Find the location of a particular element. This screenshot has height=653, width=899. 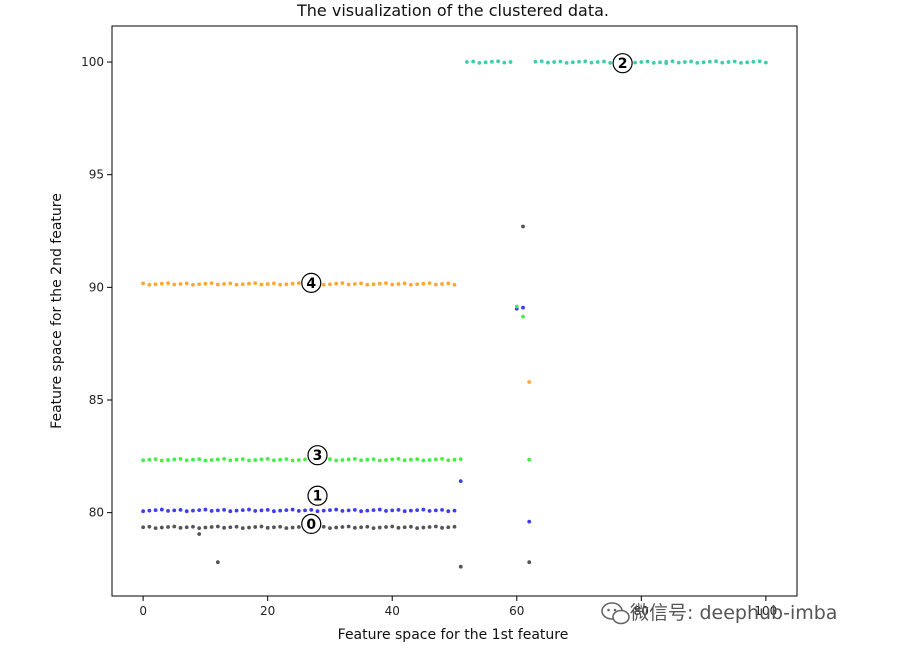

cluster-label: 3 is located at coordinates (318, 456).